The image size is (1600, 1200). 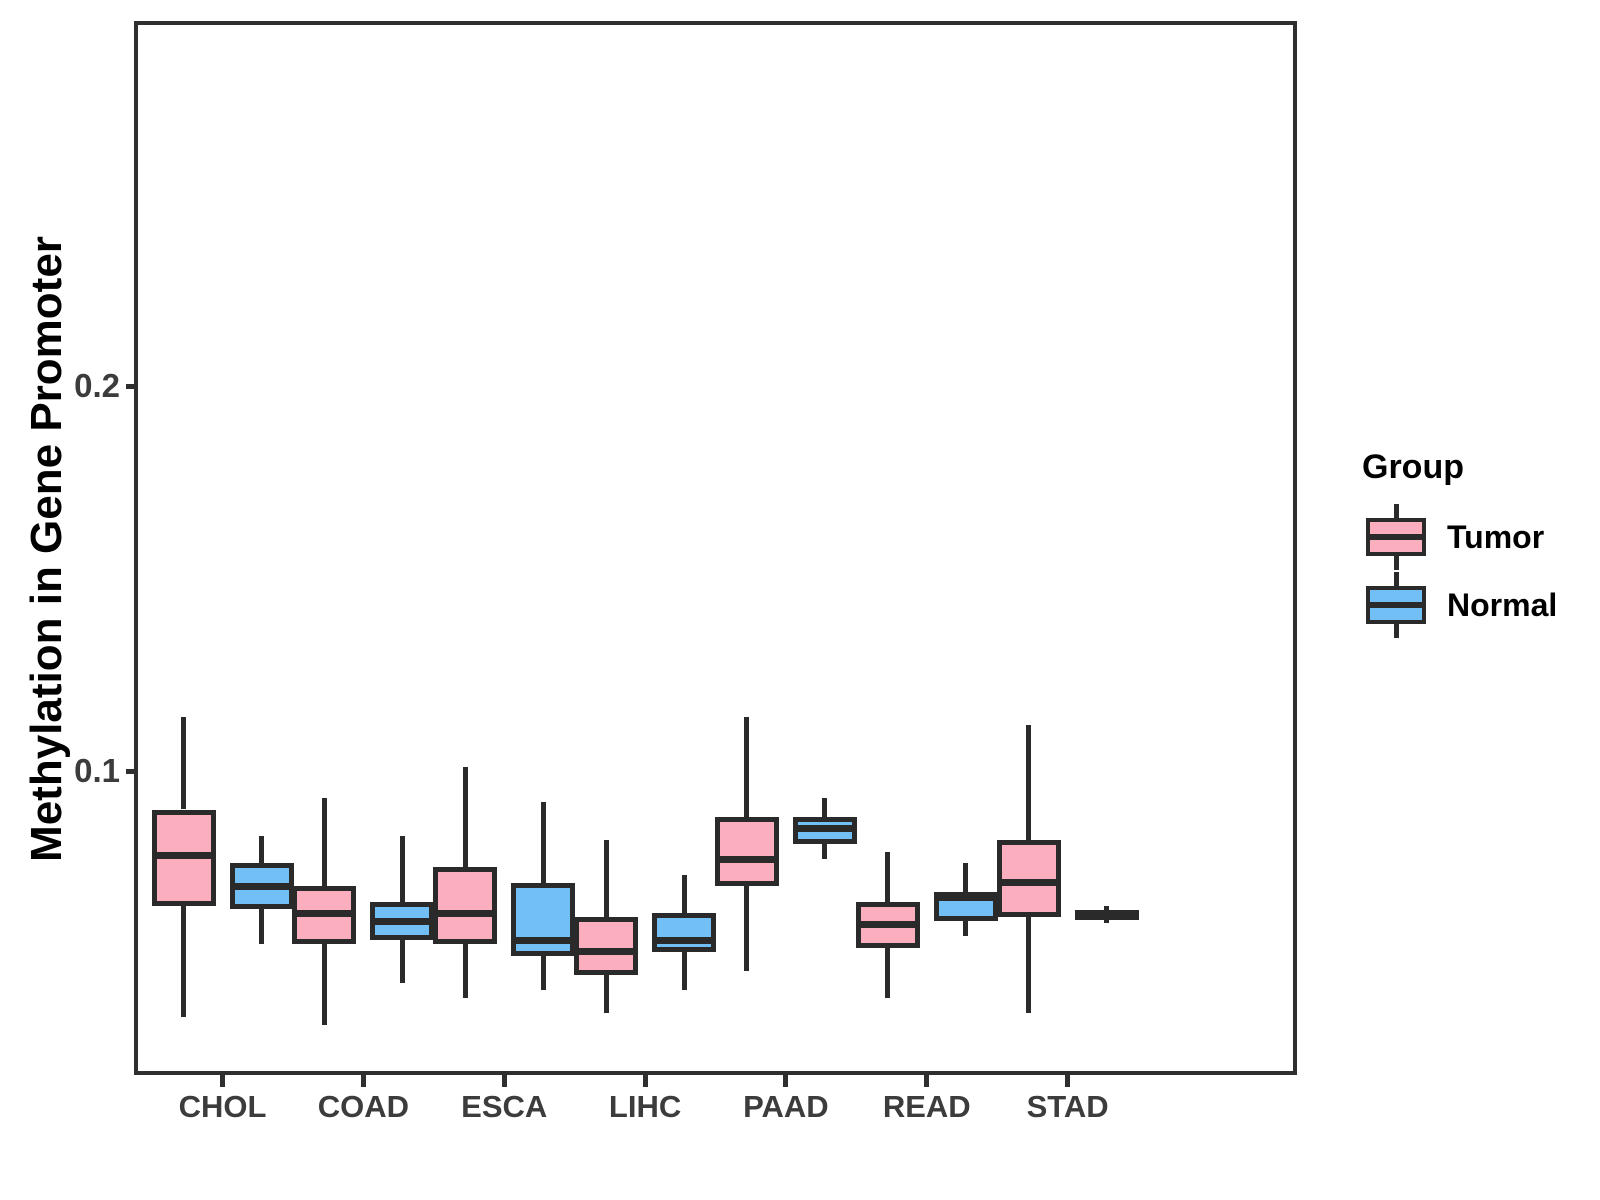 I want to click on upper-whisker-tumor-CHOL, so click(x=183, y=763).